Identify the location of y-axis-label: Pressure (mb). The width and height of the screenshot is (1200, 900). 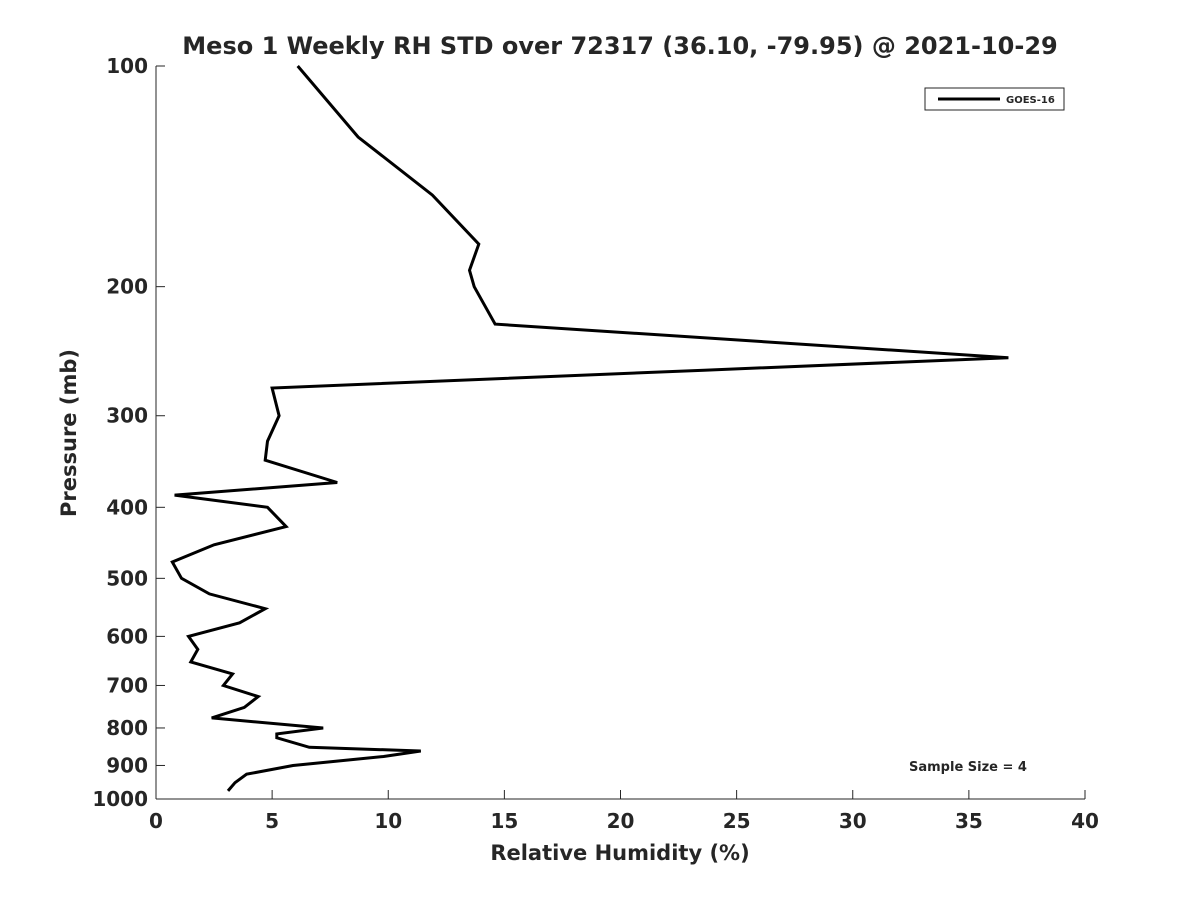
(69, 433).